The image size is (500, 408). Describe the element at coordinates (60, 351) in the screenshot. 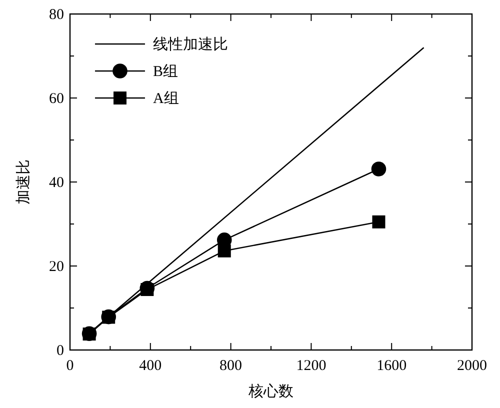

I see `y-tick-label: 0` at that location.